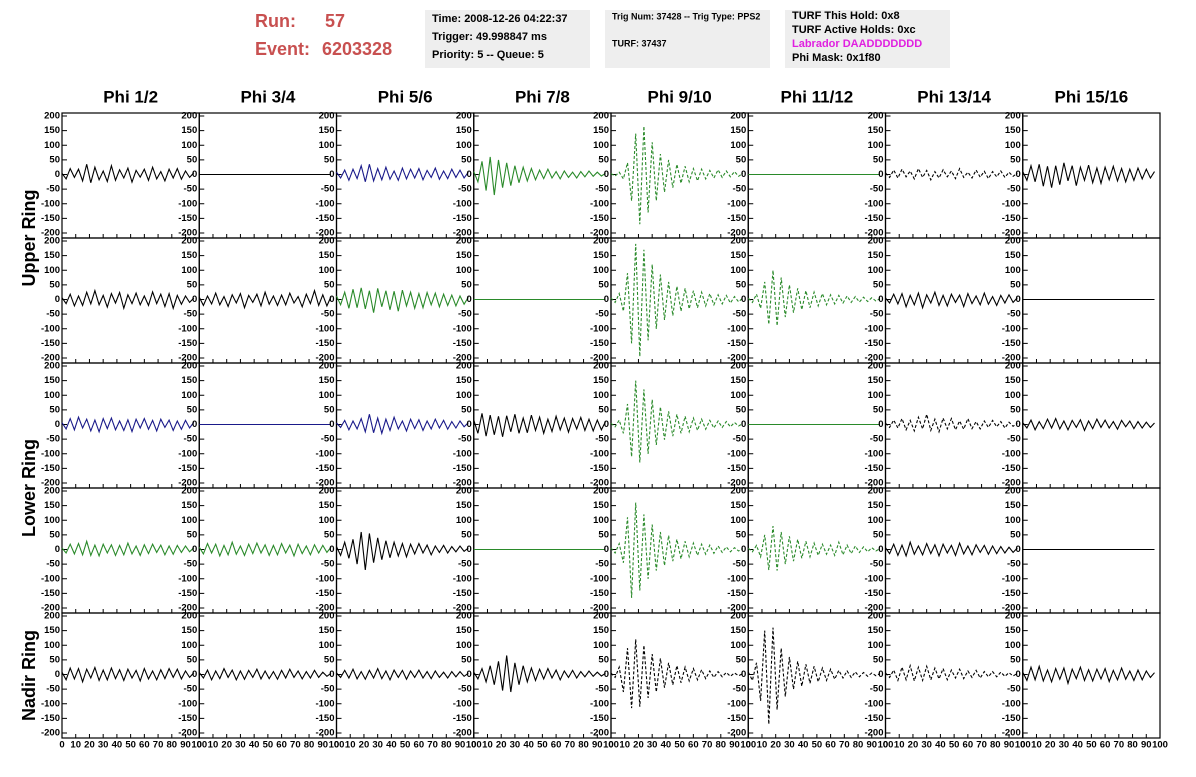 This screenshot has height=777, width=1196. Describe the element at coordinates (89, 745) in the screenshot. I see `x-tick-label: 20` at that location.